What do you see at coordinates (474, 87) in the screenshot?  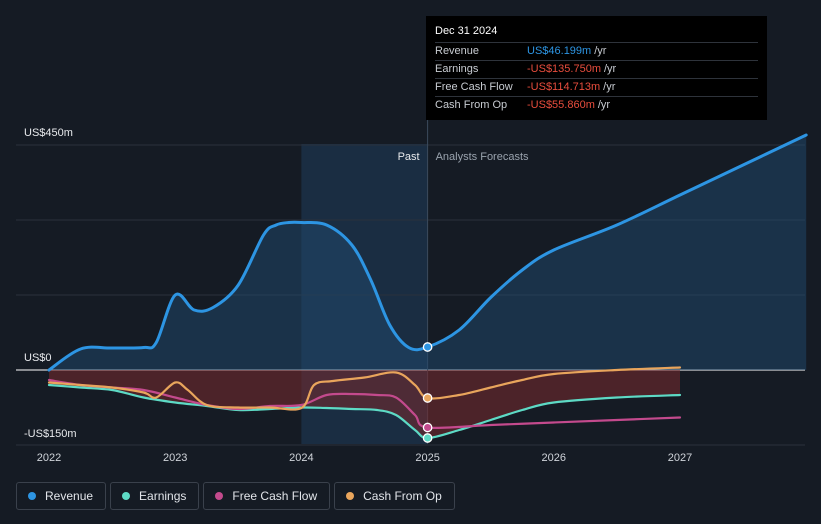 I see `tooltip-label: Free Cash Flow` at bounding box center [474, 87].